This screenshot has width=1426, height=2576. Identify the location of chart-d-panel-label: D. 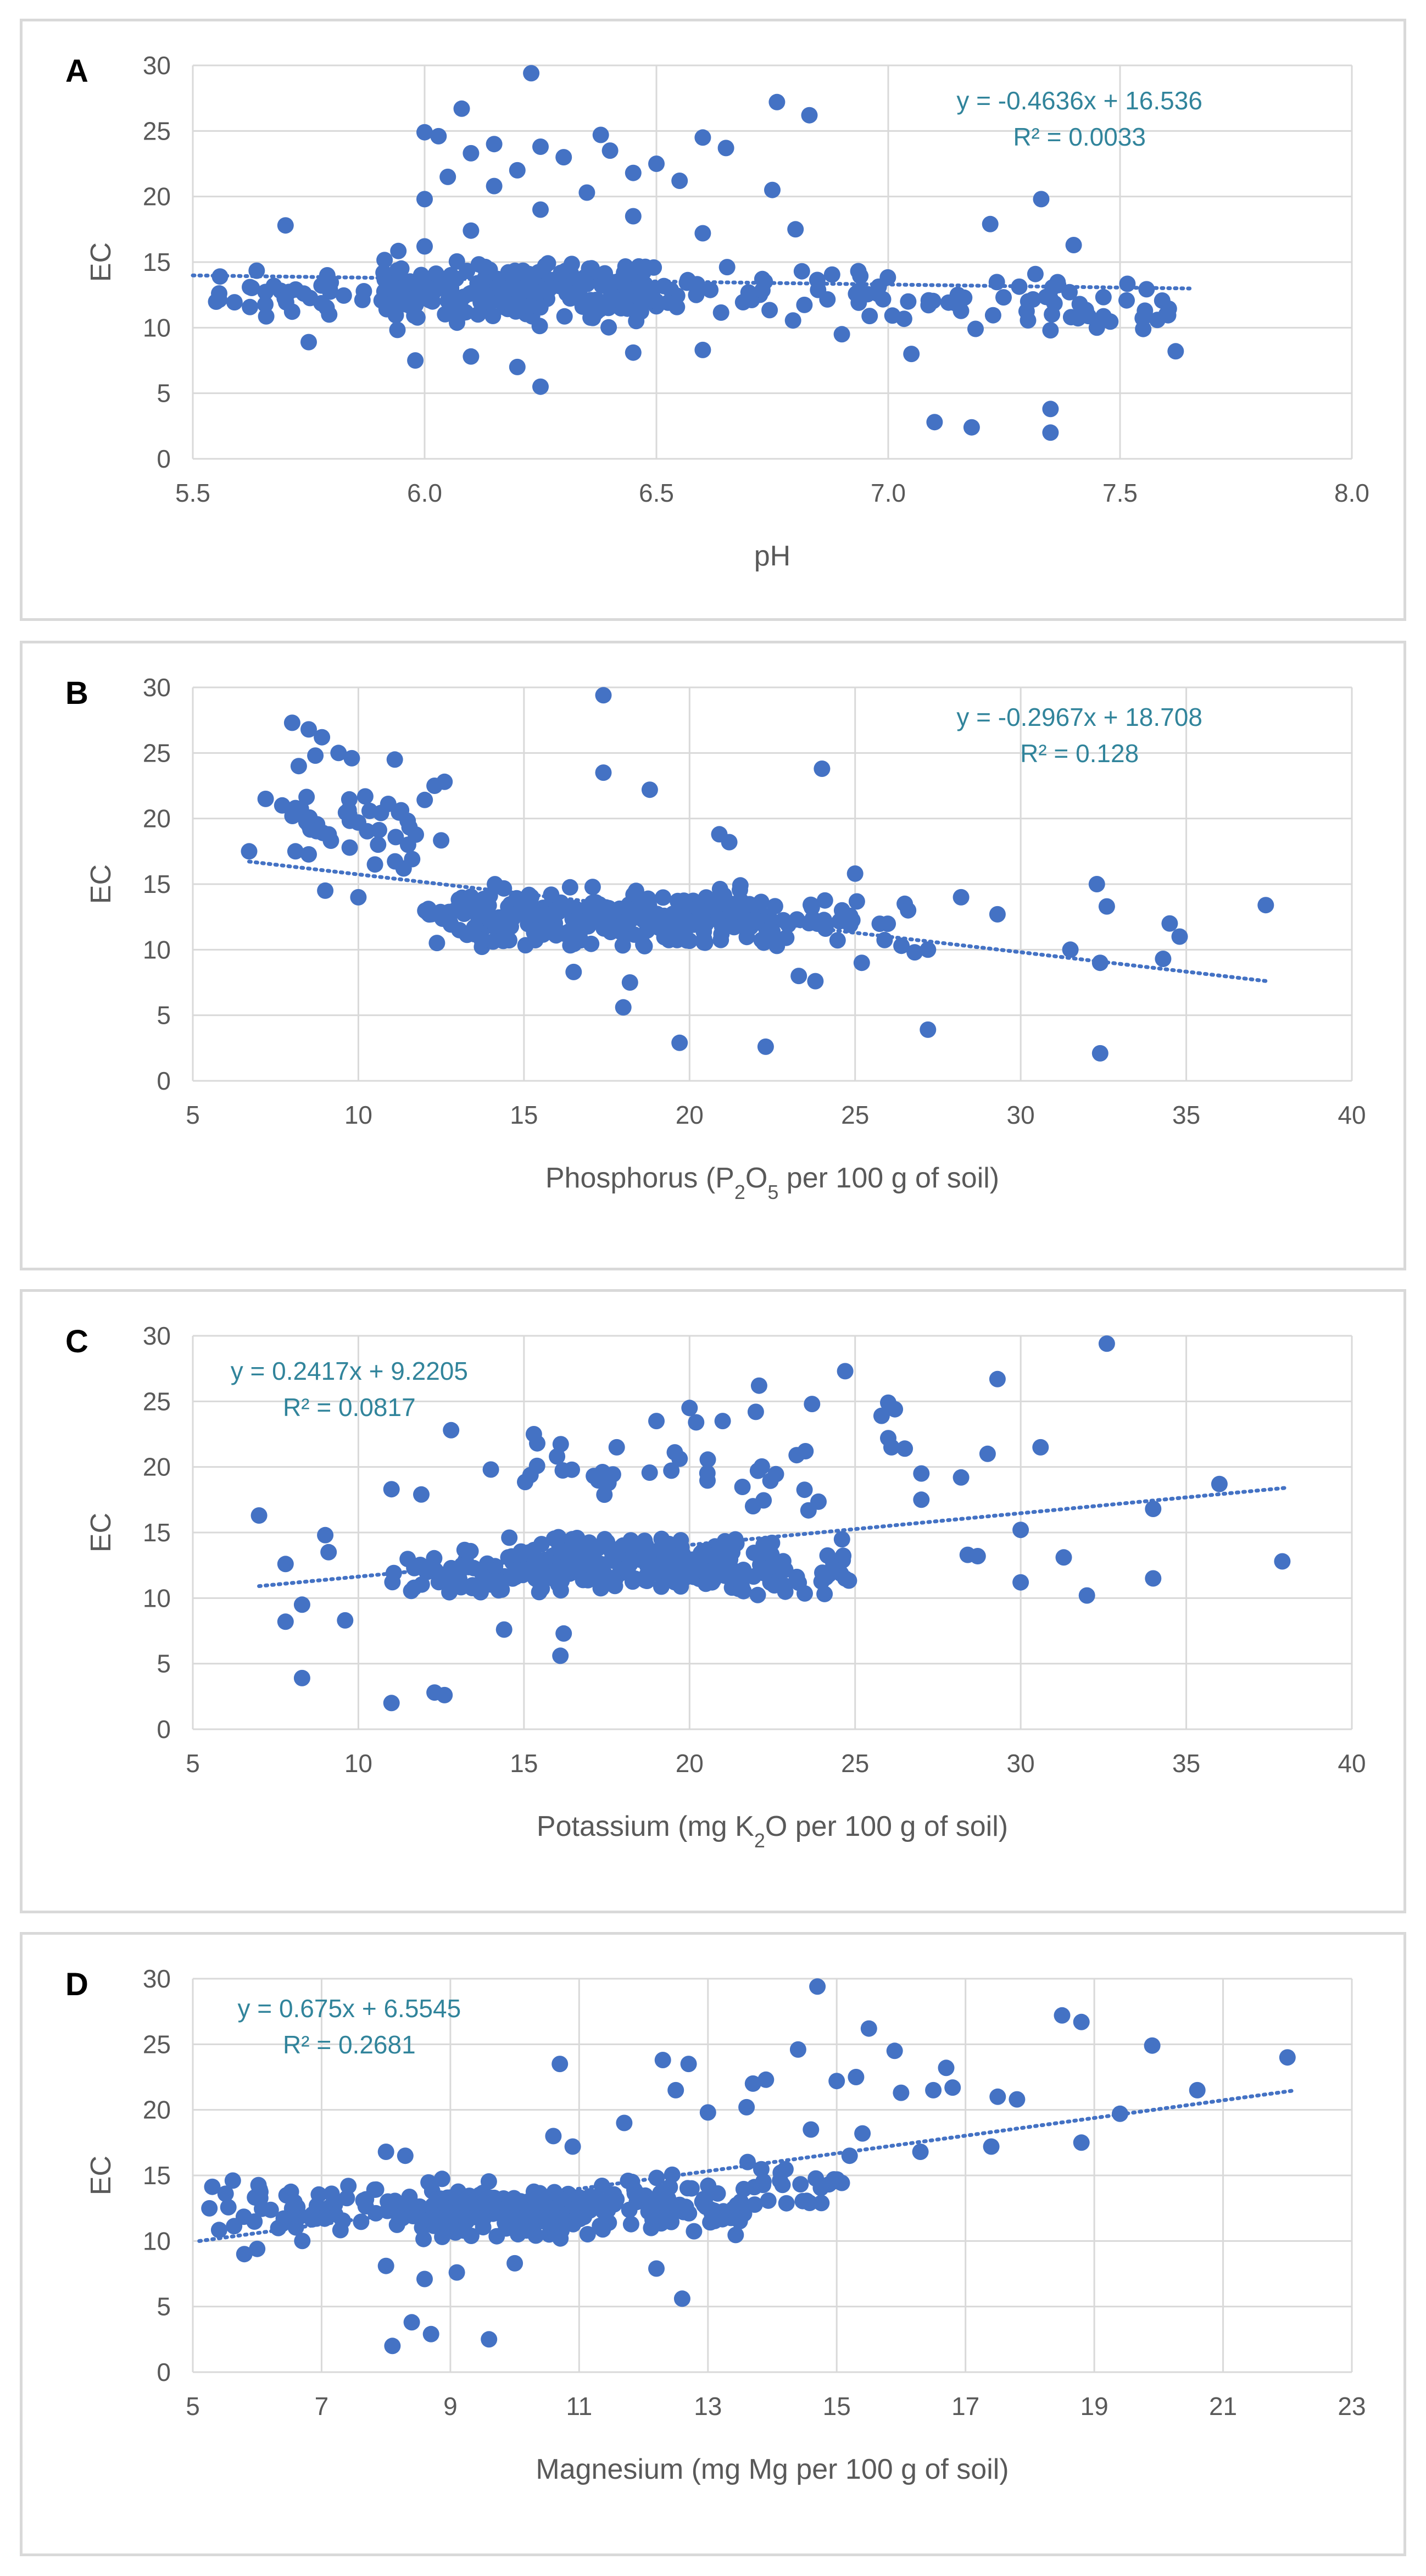
(76, 1984).